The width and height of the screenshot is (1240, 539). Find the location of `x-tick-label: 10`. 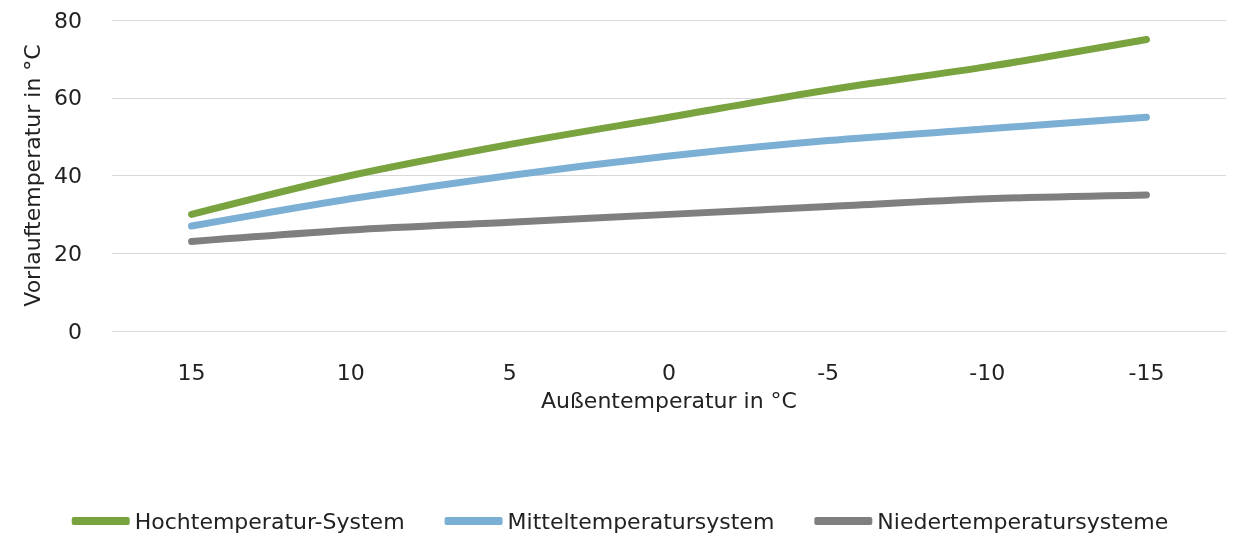

x-tick-label: 10 is located at coordinates (350, 372).